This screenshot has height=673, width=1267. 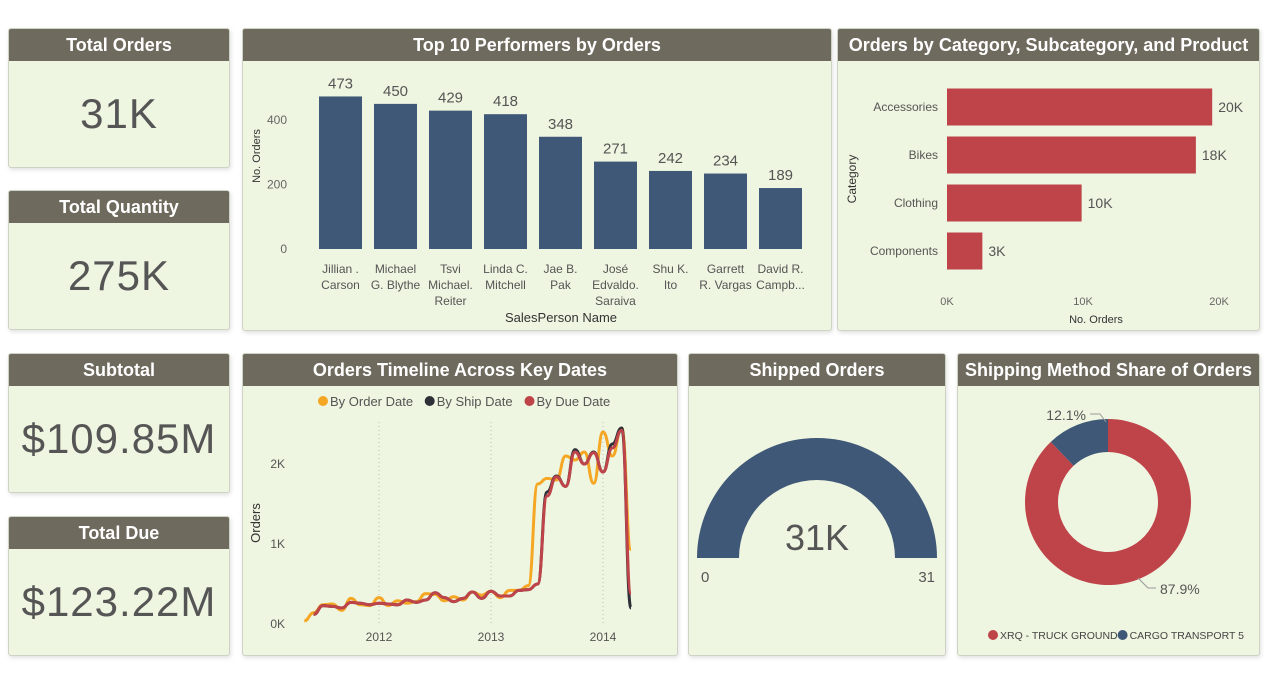 I want to click on y-tick-label: Components, so click(x=904, y=251).